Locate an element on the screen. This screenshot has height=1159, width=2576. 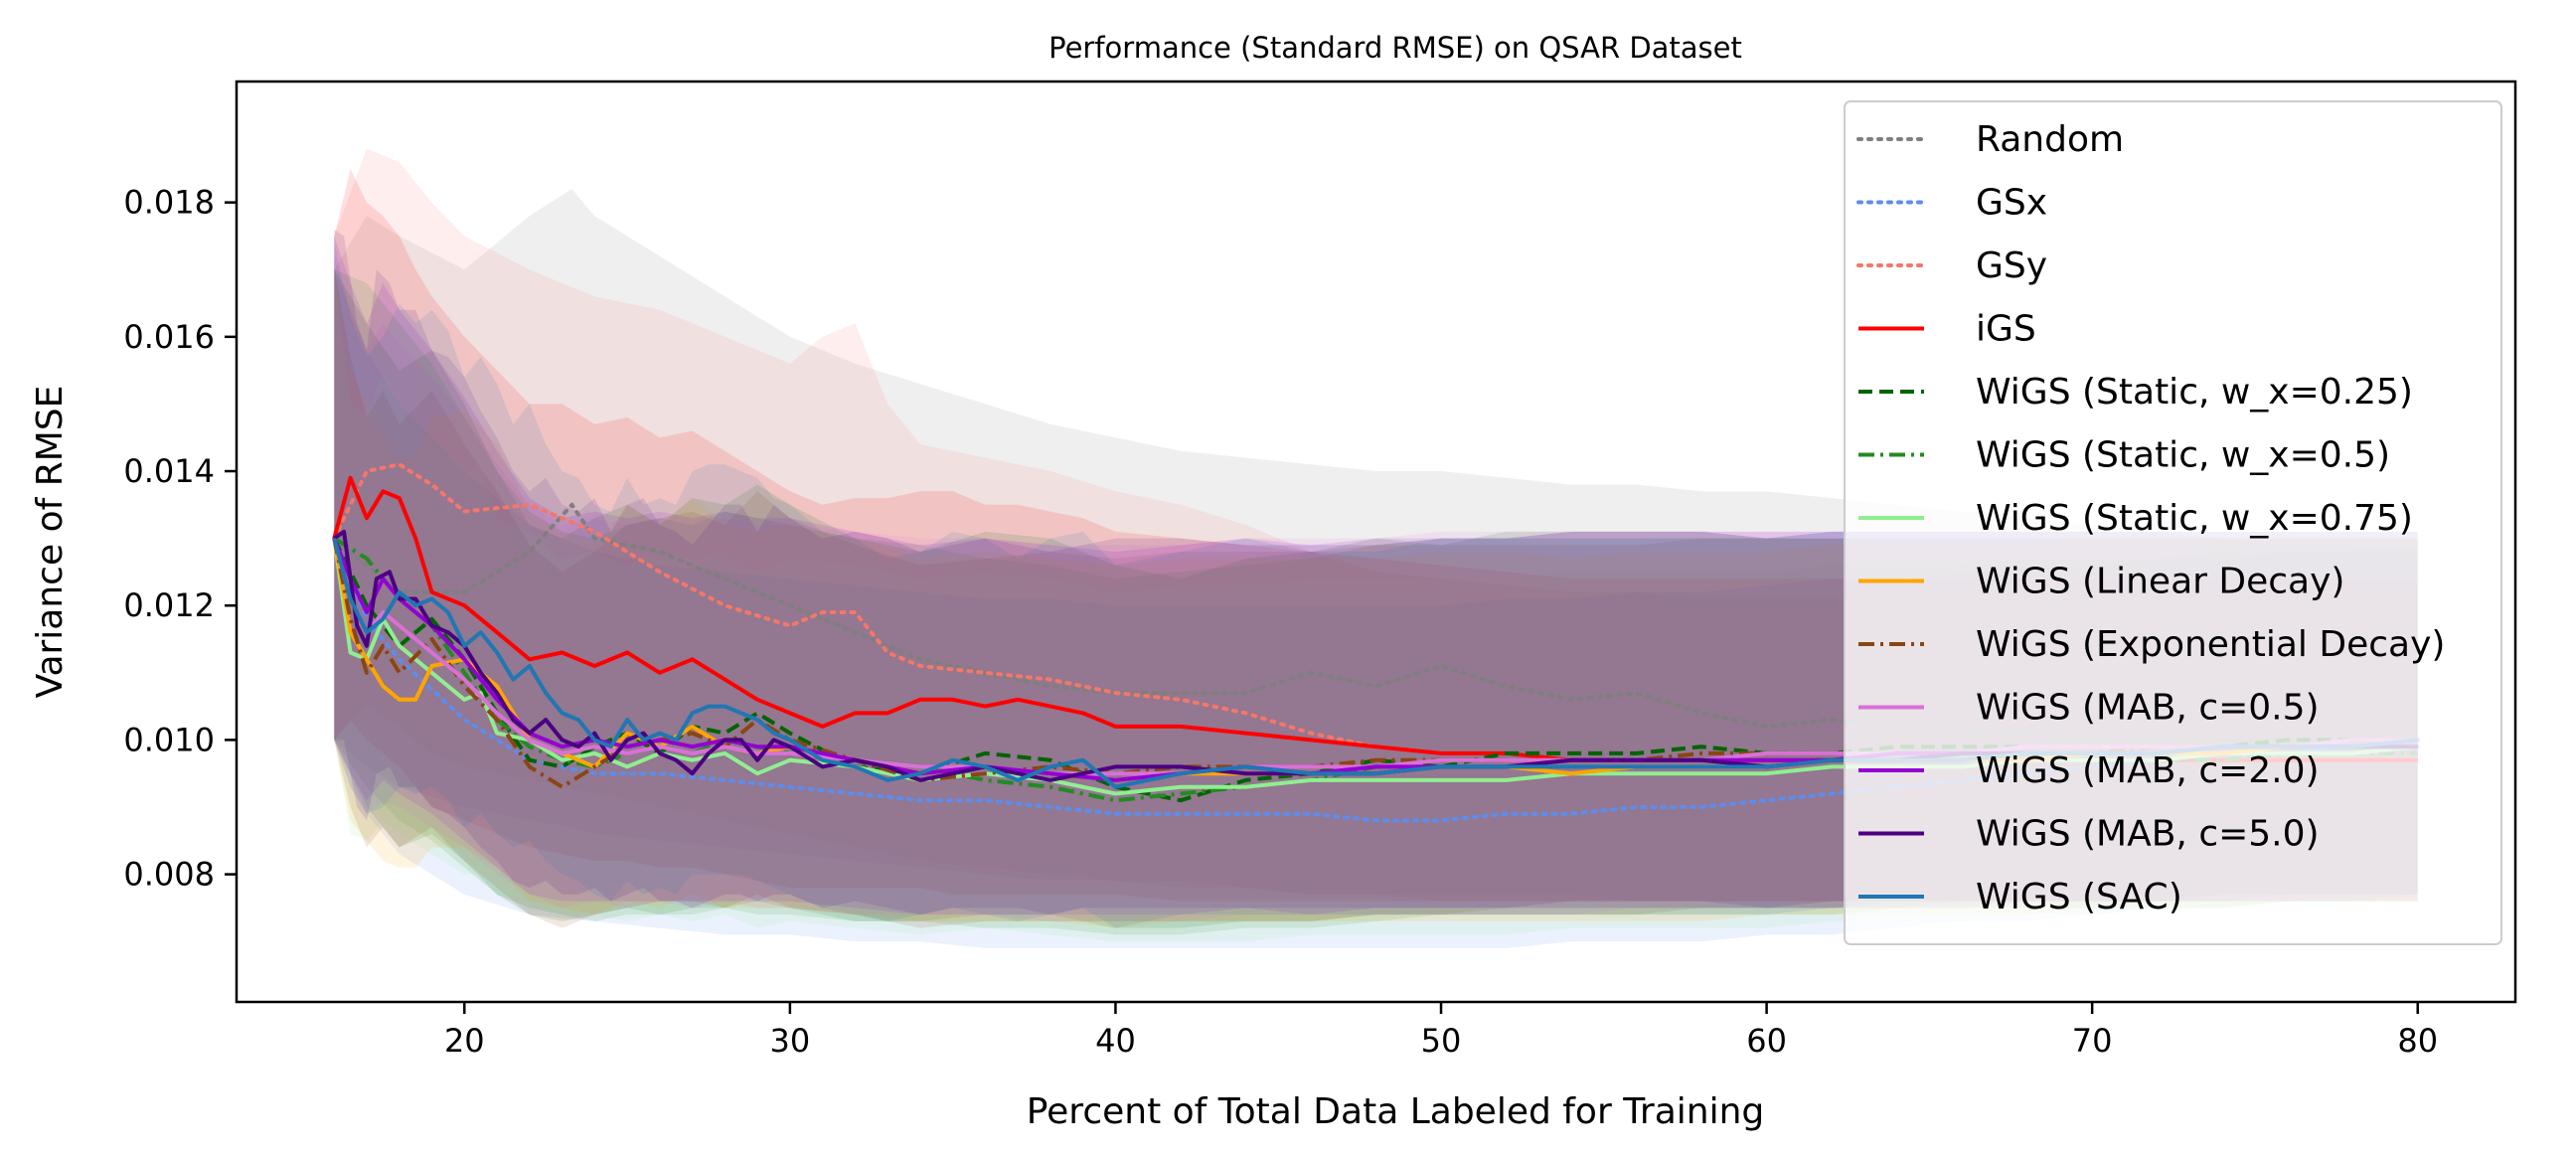
legend-label-random: Random is located at coordinates (2050, 139).